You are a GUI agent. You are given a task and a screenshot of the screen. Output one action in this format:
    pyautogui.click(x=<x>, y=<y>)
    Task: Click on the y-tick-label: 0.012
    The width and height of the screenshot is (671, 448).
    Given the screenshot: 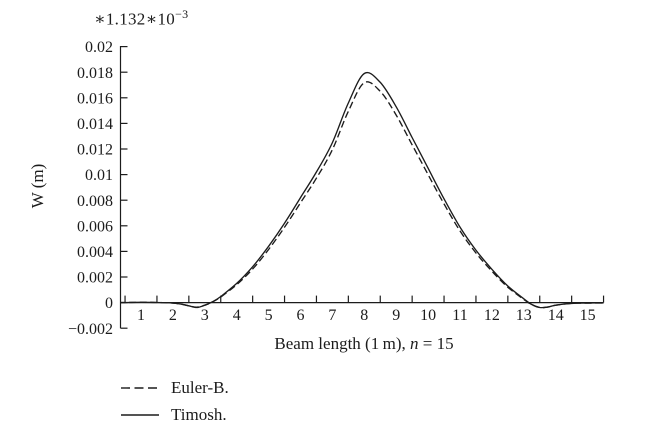 What is the action you would take?
    pyautogui.click(x=95, y=150)
    